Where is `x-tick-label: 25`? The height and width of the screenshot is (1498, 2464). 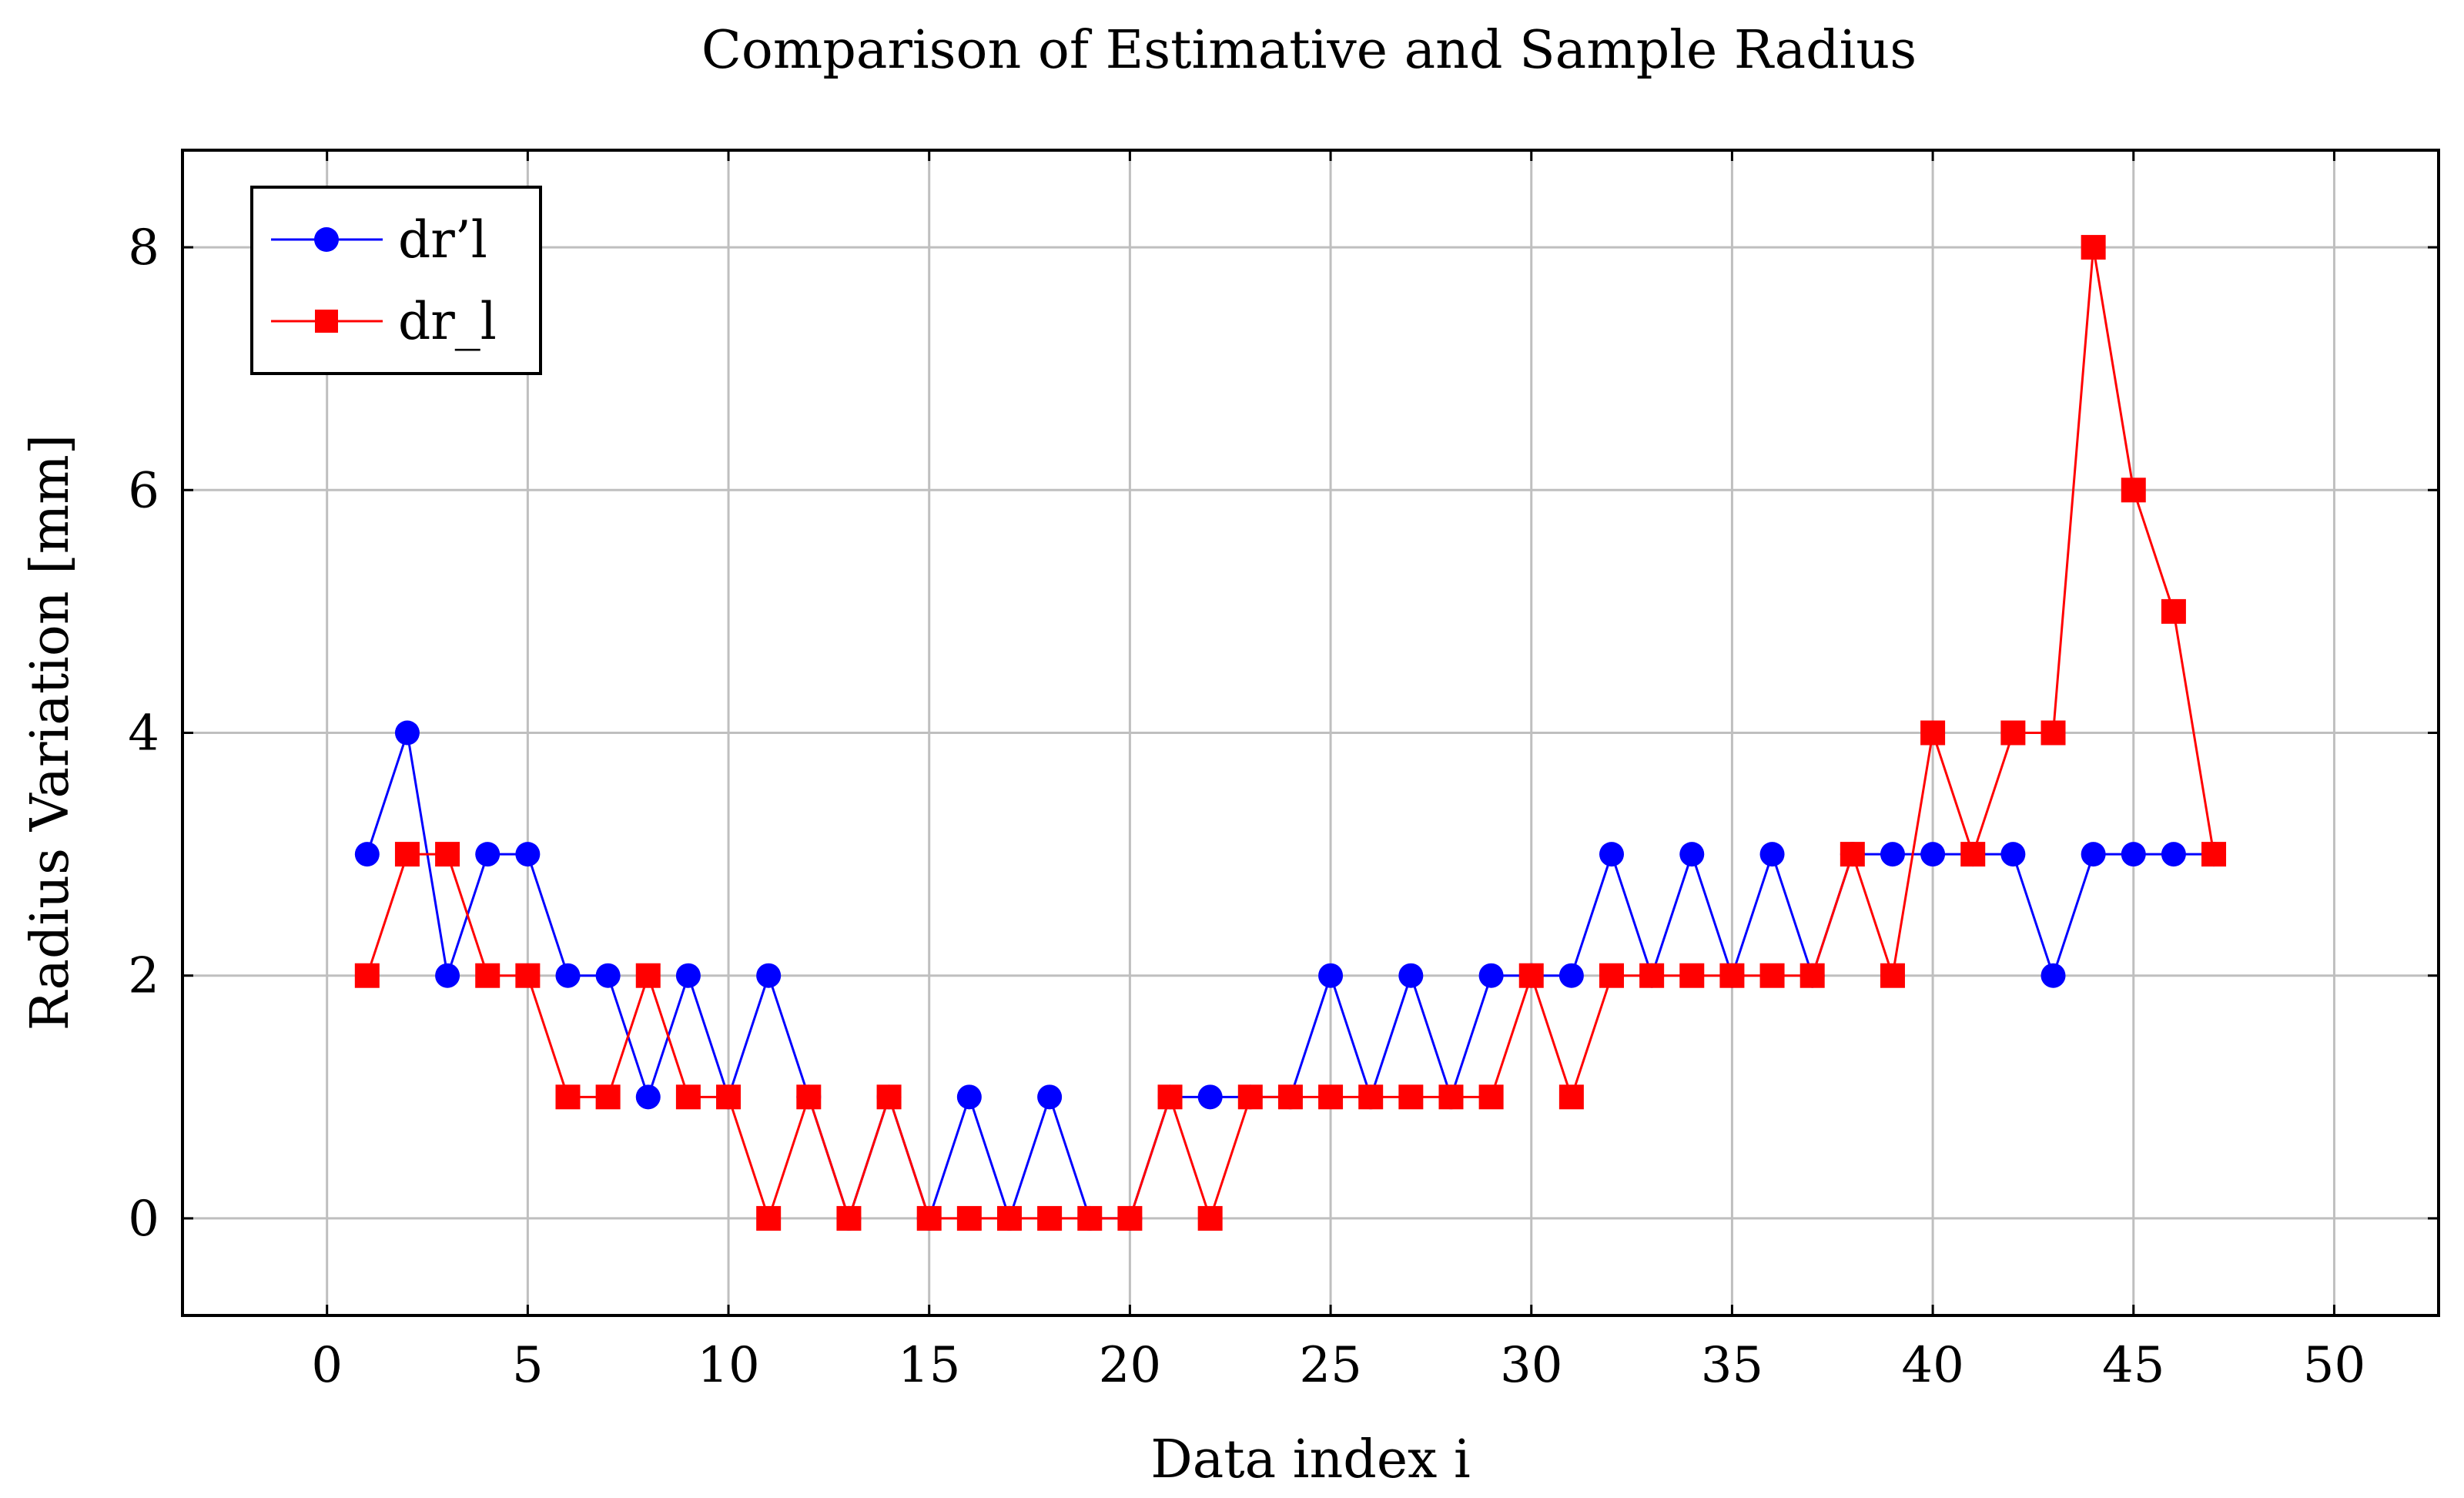 x-tick-label: 25 is located at coordinates (1330, 1365).